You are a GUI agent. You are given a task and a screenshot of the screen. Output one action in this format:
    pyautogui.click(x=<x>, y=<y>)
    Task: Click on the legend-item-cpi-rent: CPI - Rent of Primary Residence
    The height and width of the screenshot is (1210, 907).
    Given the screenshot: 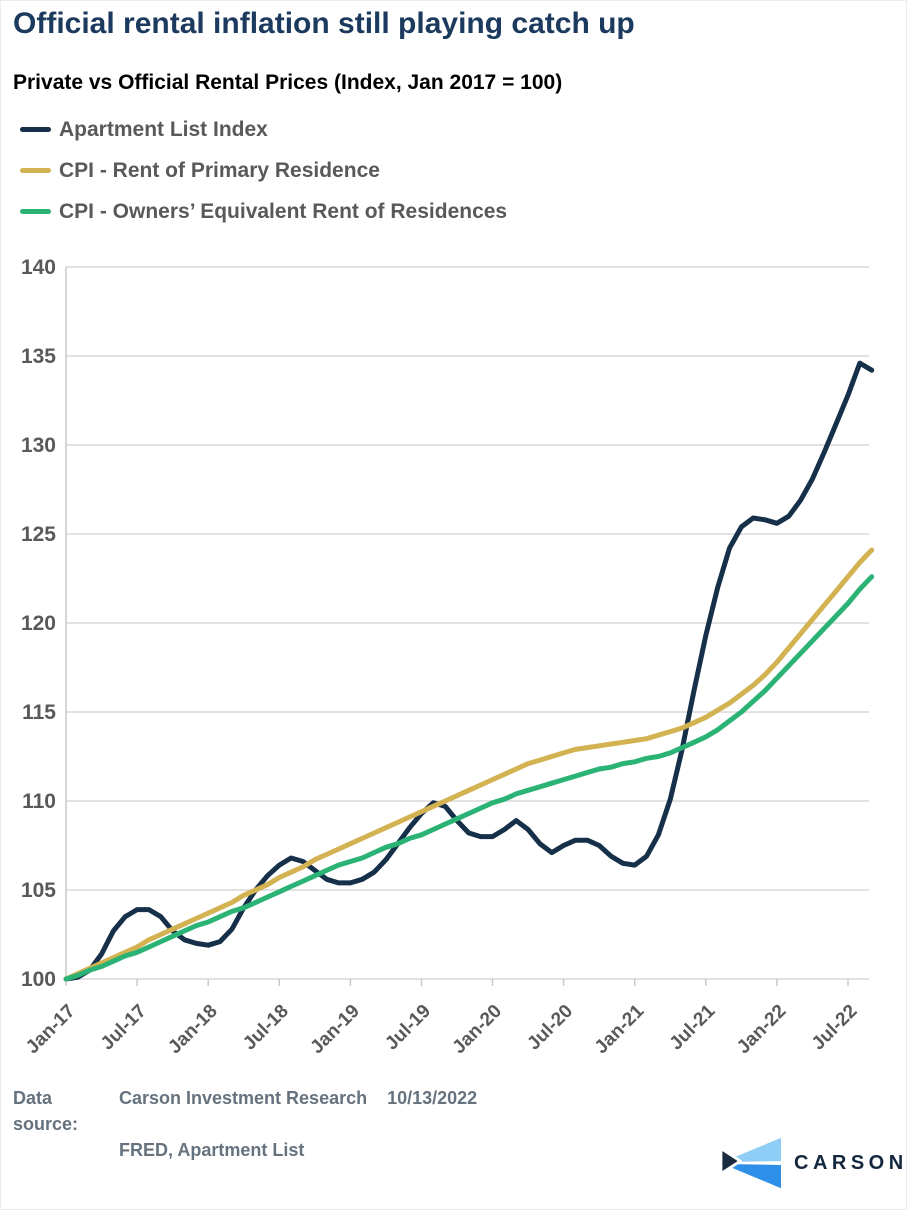 What is the action you would take?
    pyautogui.click(x=263, y=170)
    